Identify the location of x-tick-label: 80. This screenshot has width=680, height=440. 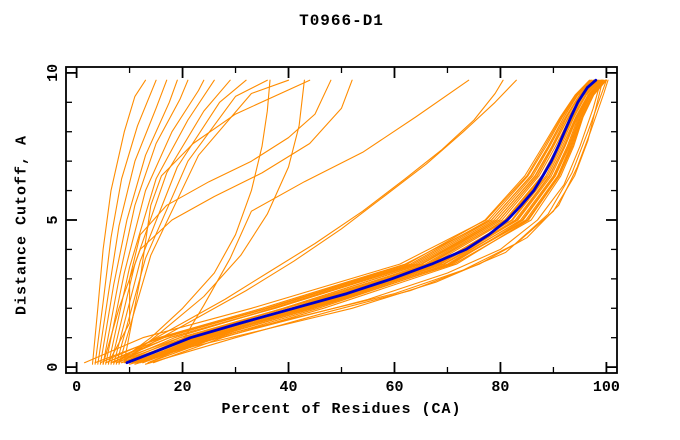
(500, 387).